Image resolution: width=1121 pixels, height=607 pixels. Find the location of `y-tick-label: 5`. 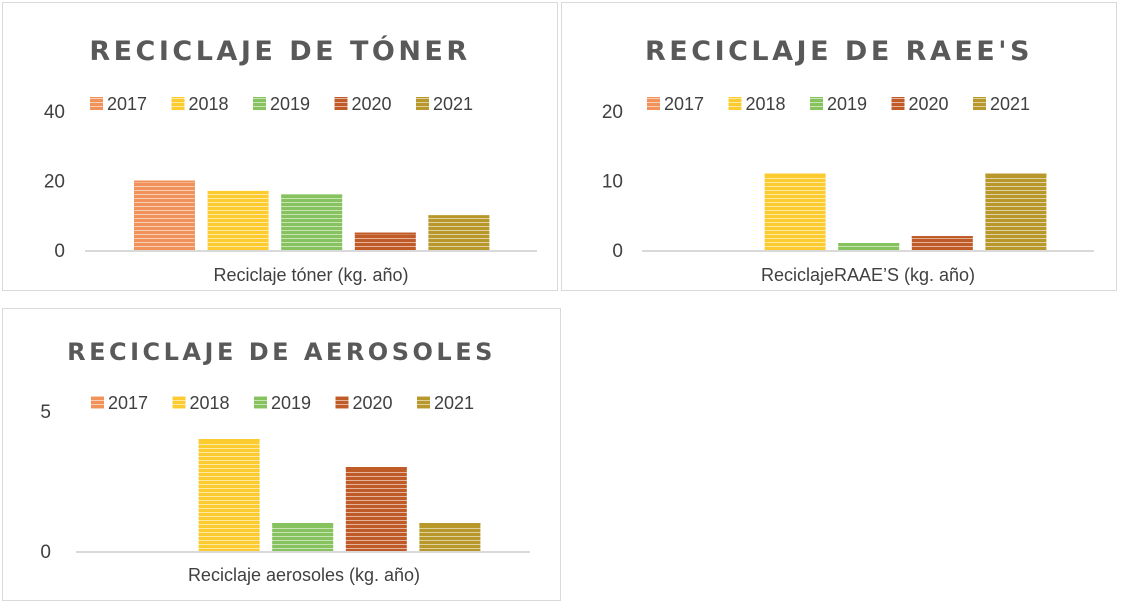

y-tick-label: 5 is located at coordinates (45, 412).